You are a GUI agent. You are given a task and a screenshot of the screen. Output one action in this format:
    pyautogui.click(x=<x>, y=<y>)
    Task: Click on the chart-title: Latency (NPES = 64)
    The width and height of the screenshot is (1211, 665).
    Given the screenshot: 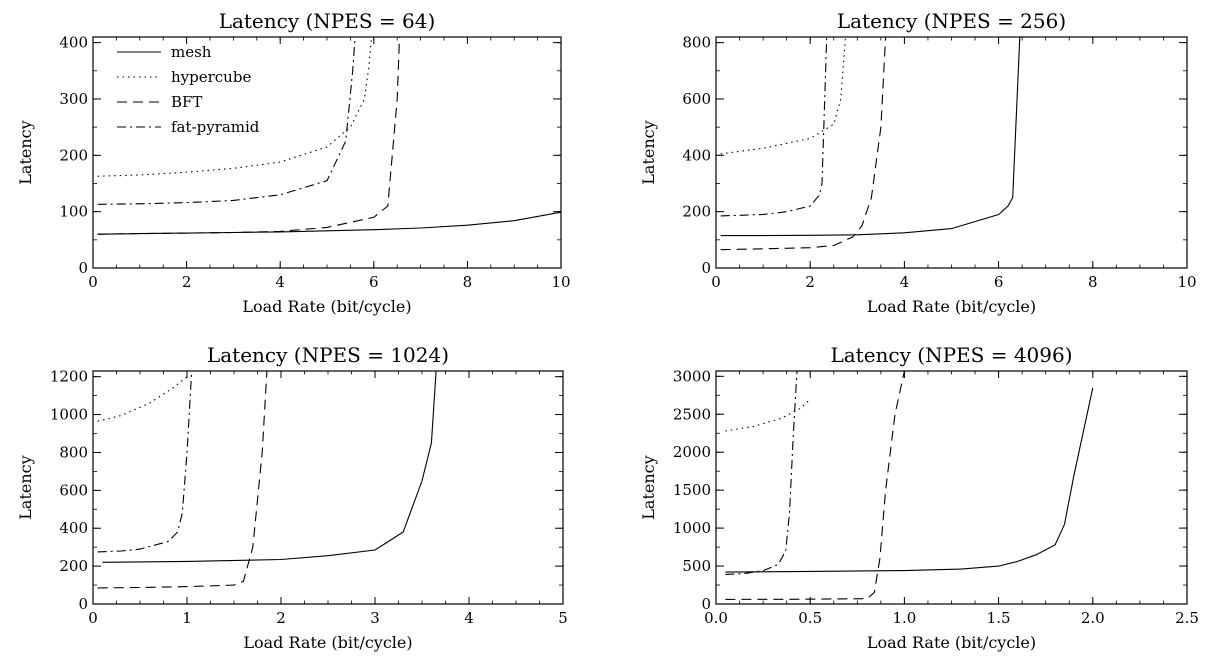 What is the action you would take?
    pyautogui.click(x=327, y=21)
    